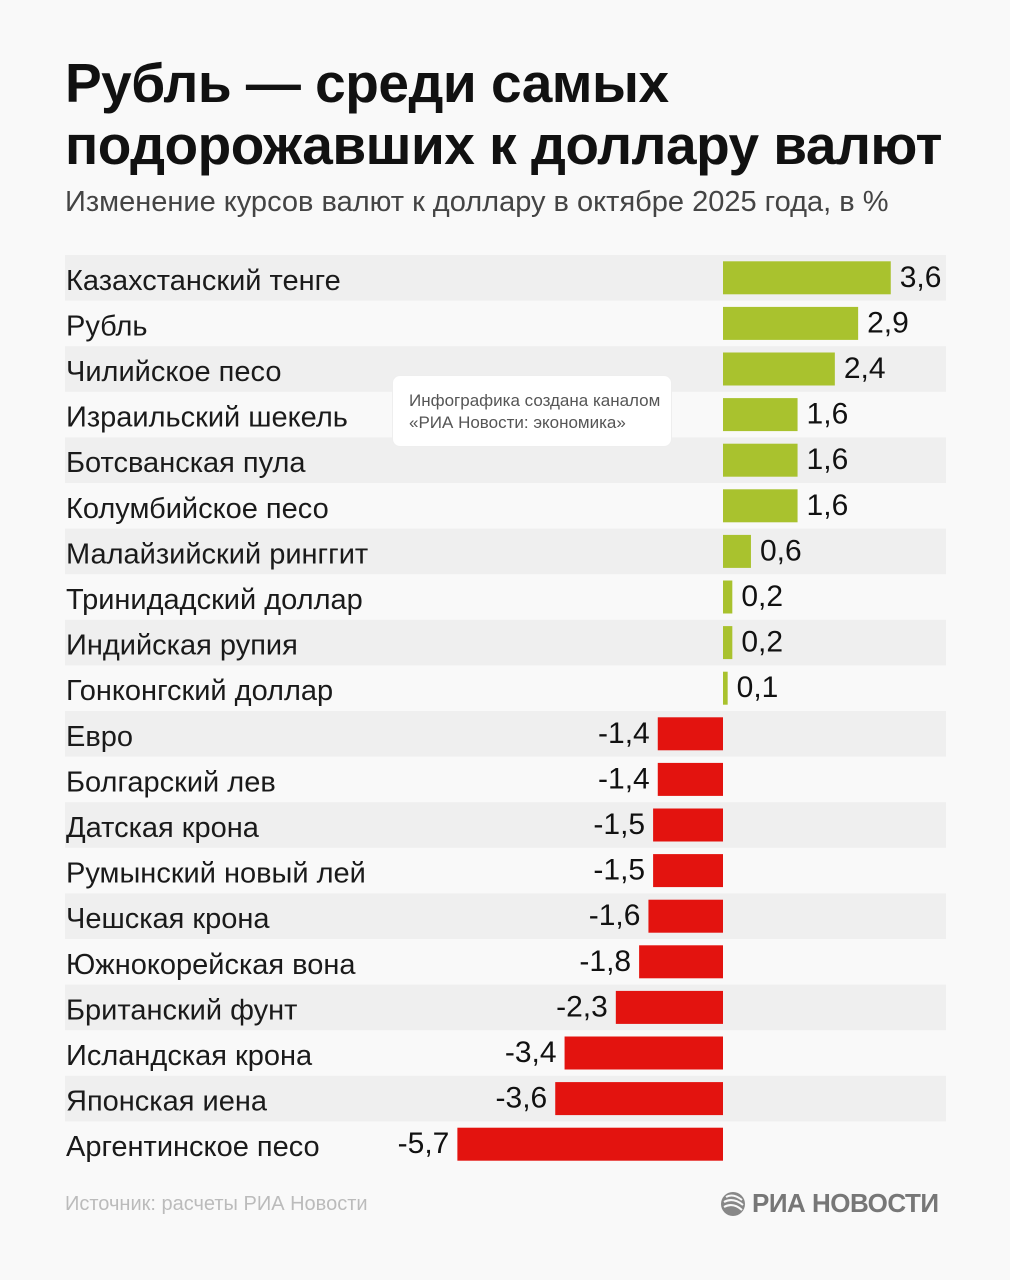  What do you see at coordinates (181, 1010) in the screenshot?
I see `category-label: Британский фунт` at bounding box center [181, 1010].